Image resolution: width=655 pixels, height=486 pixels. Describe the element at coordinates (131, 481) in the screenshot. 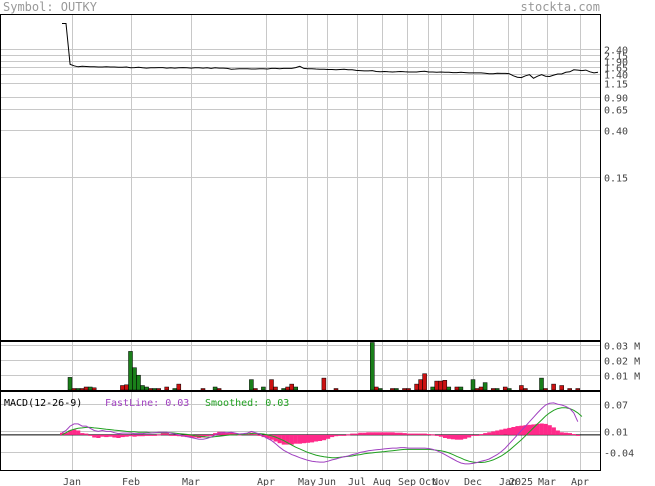

I see `x-tick-label: Feb` at that location.